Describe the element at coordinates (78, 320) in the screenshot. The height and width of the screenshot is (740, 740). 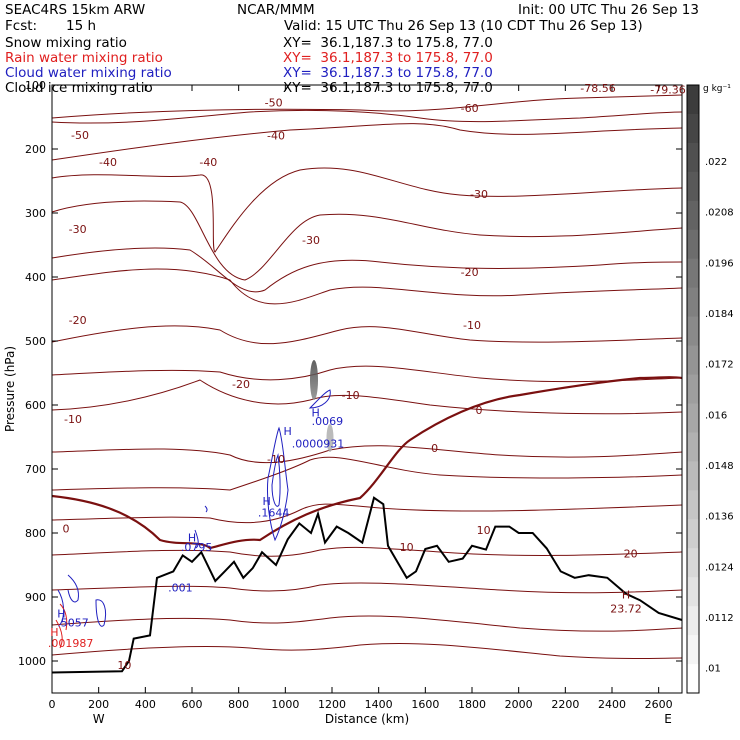
I see `temperature-contour-label: -20` at that location.